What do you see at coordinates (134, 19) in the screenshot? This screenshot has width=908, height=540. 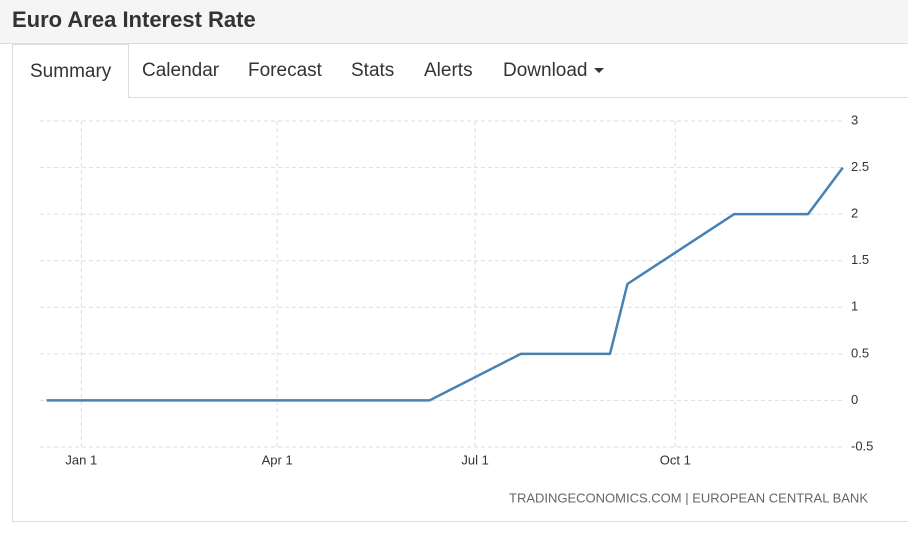 I see `page-title: Euro Area Interest Rate` at bounding box center [134, 19].